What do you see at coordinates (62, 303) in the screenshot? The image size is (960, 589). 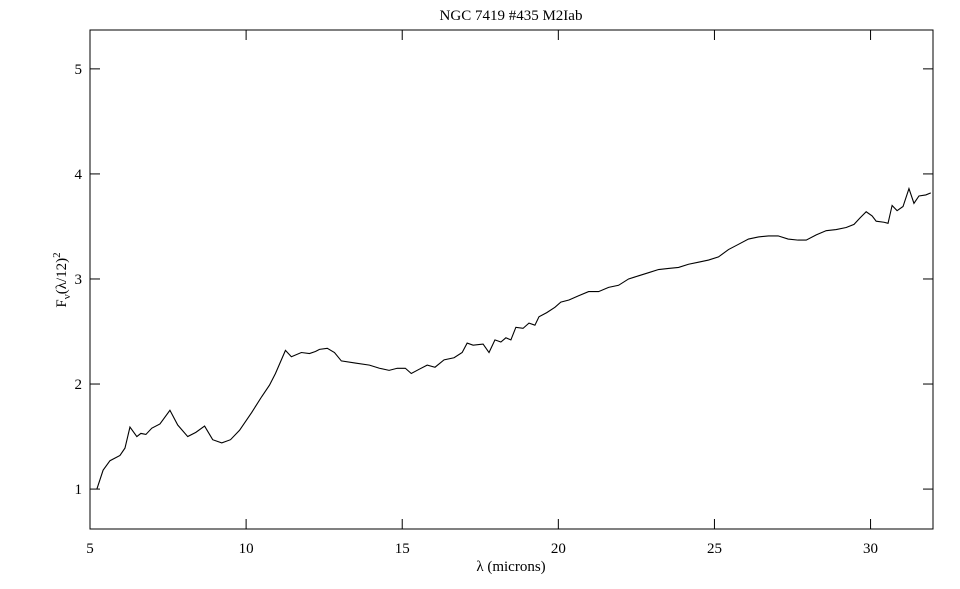 I see `y-label-part: F` at bounding box center [62, 303].